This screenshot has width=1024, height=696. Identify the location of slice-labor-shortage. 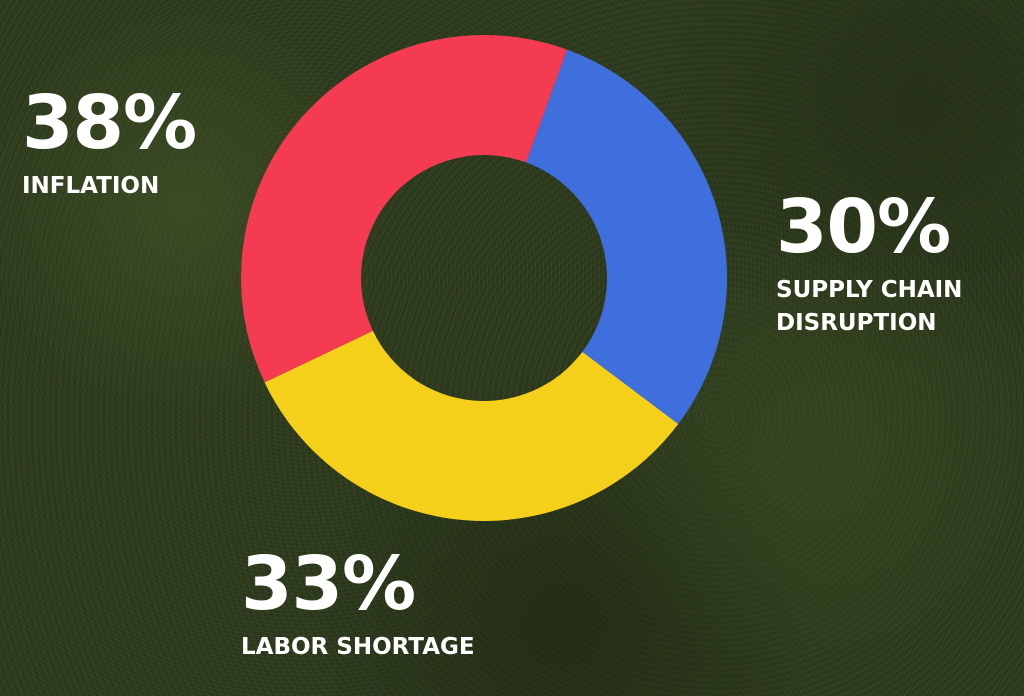
(471, 425).